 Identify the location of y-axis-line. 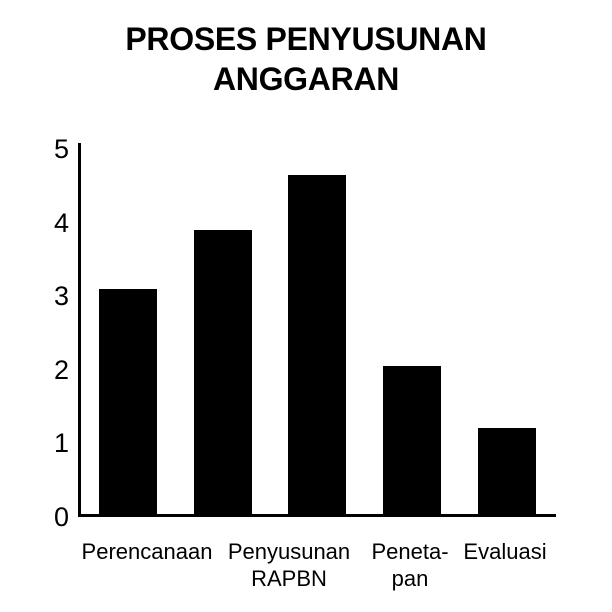
(79, 330).